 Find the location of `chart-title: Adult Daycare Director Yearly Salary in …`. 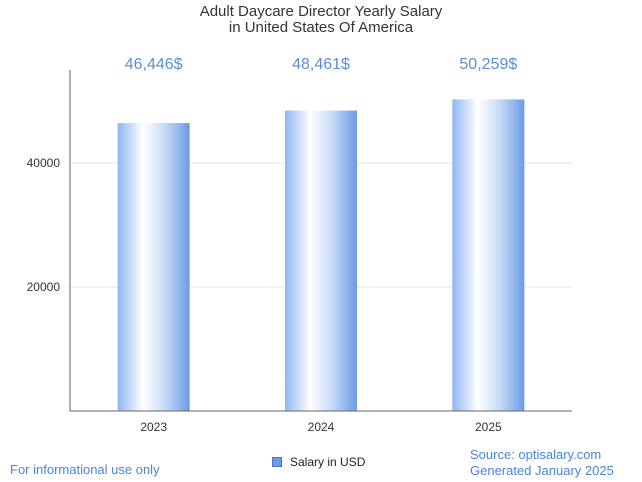

chart-title: Adult Daycare Director Yearly Salary in … is located at coordinates (321, 20).